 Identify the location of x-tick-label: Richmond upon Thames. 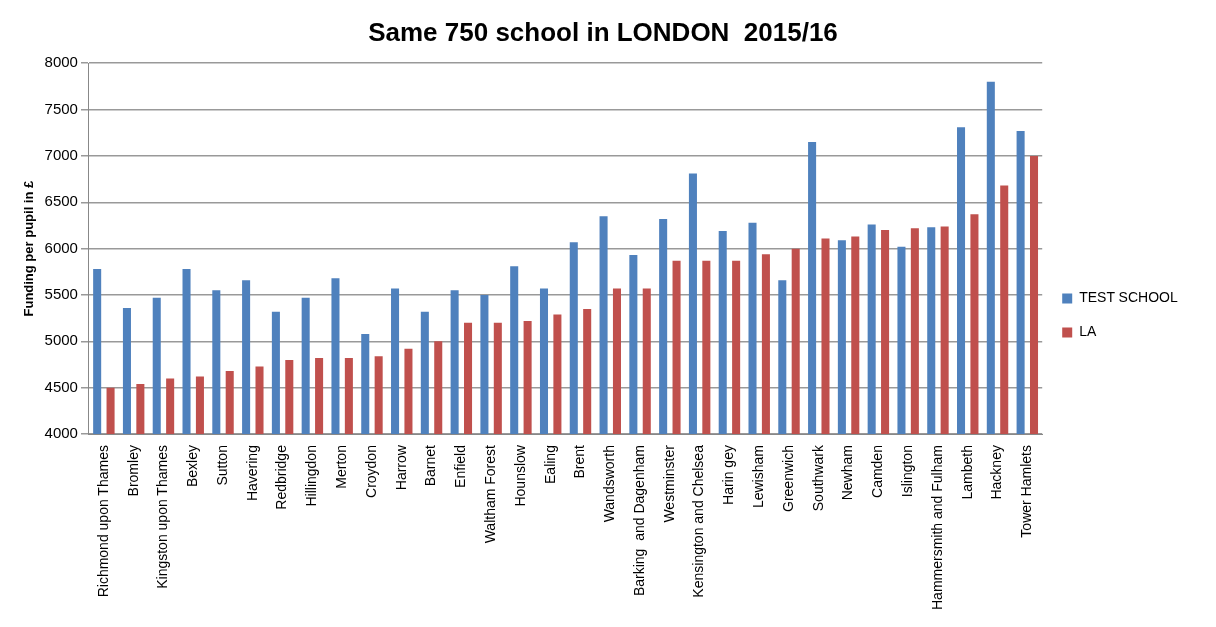
(102, 521).